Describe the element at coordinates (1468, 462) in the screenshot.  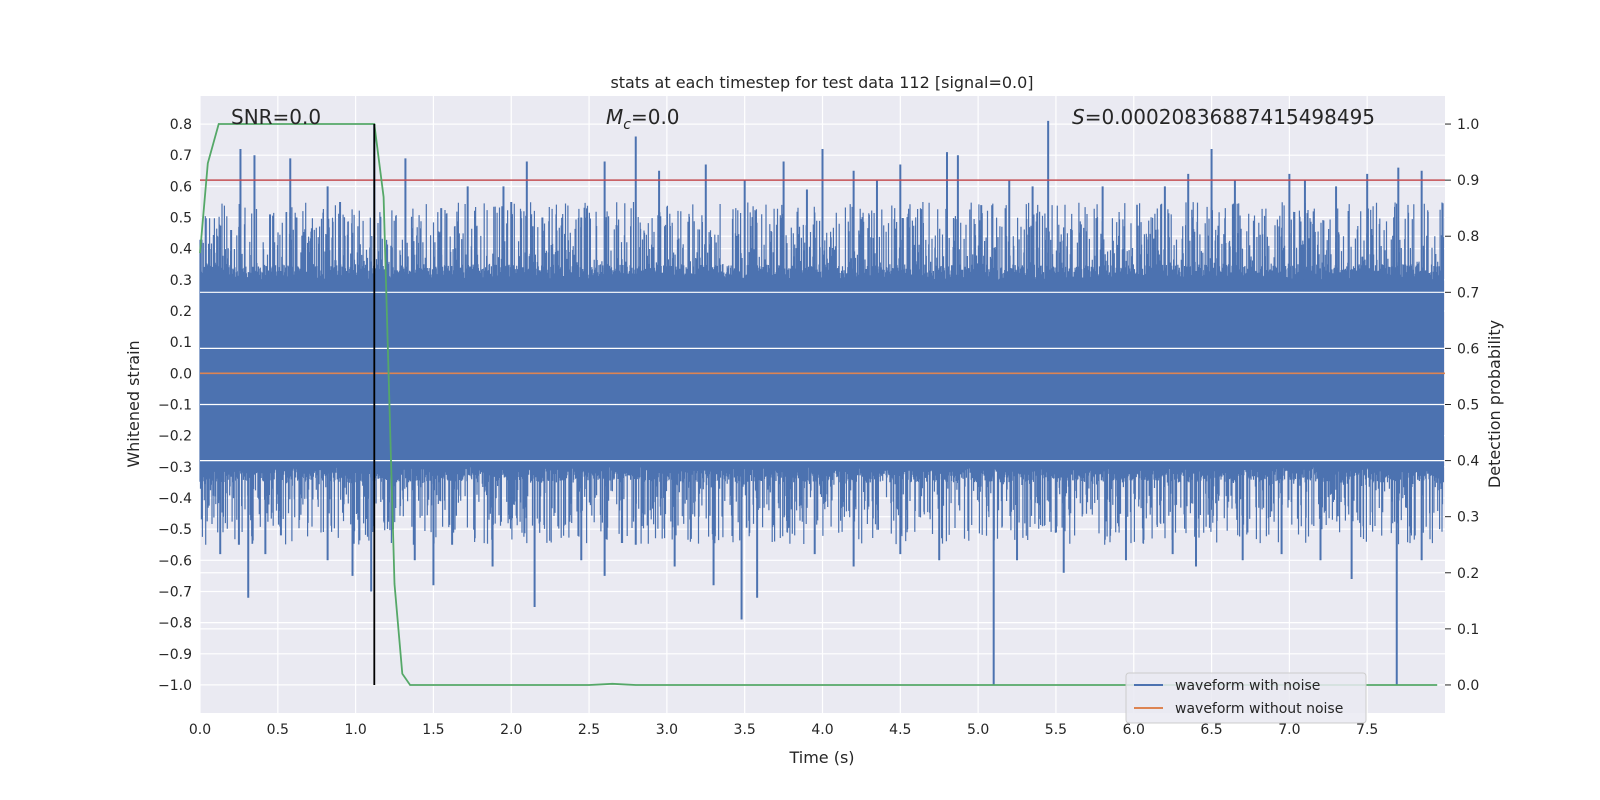
I see `y2-tick-label: 0.4` at that location.